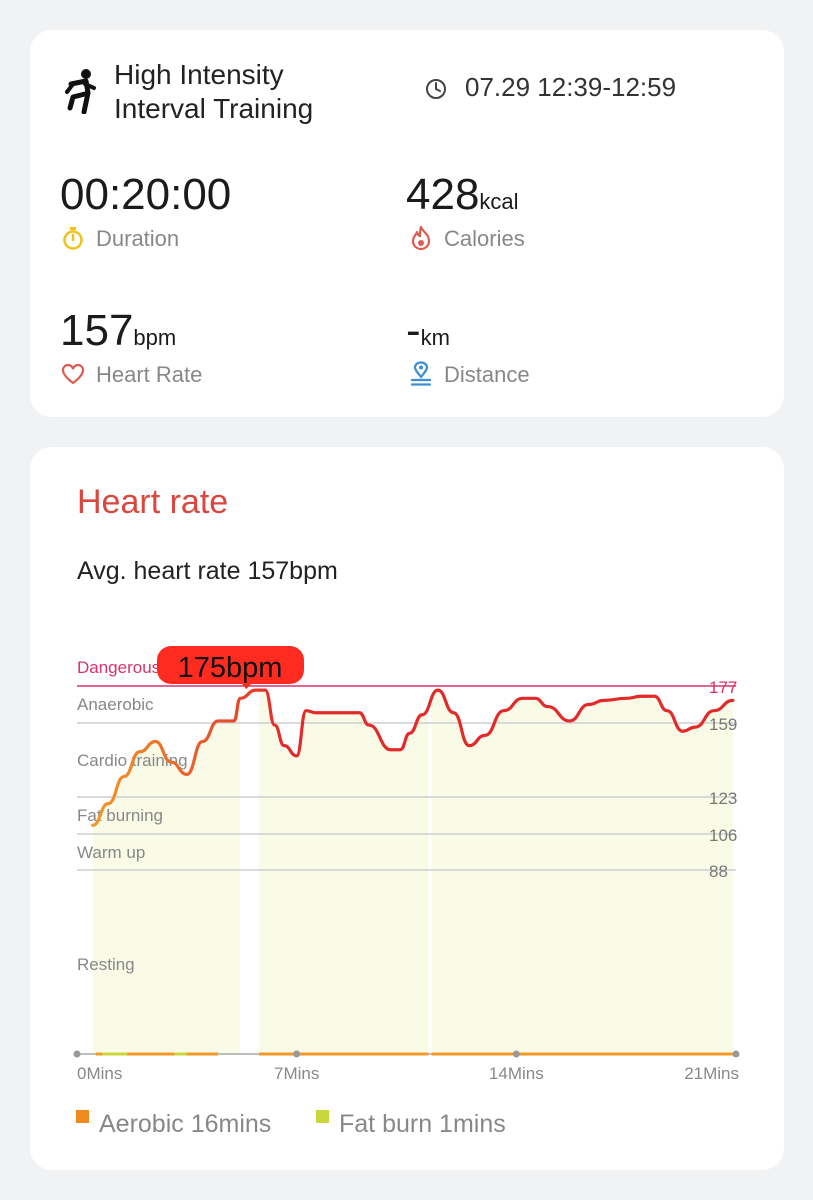  Describe the element at coordinates (516, 1073) in the screenshot. I see `x-tick-label: 14Mins` at that location.